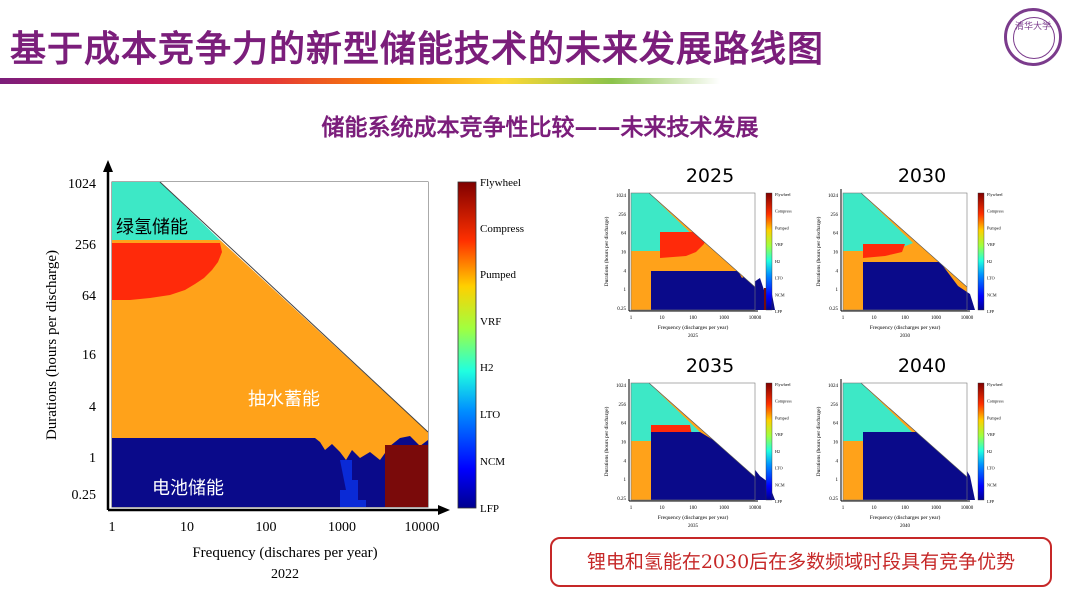 The image size is (1080, 608). What do you see at coordinates (693, 526) in the screenshot?
I see `small-caption: 2035` at bounding box center [693, 526].